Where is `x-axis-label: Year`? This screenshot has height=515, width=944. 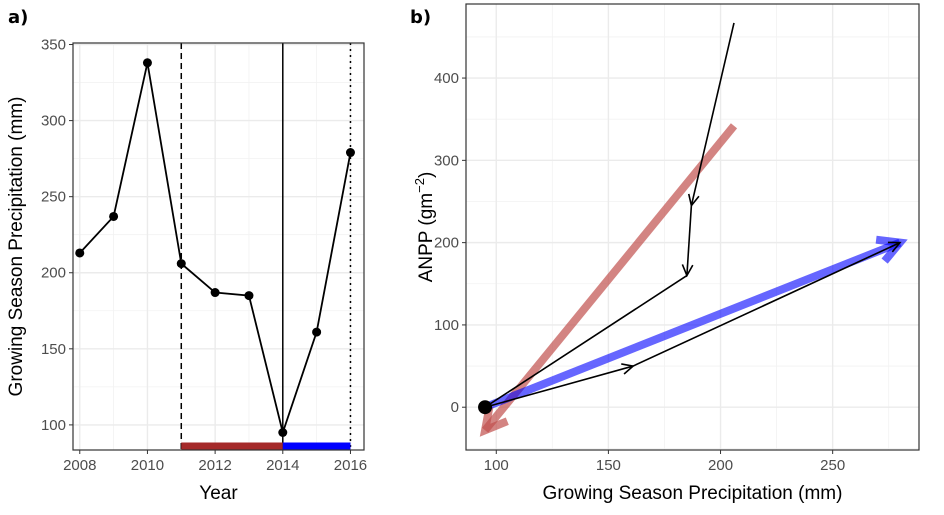
x-axis-label: Year is located at coordinates (218, 493).